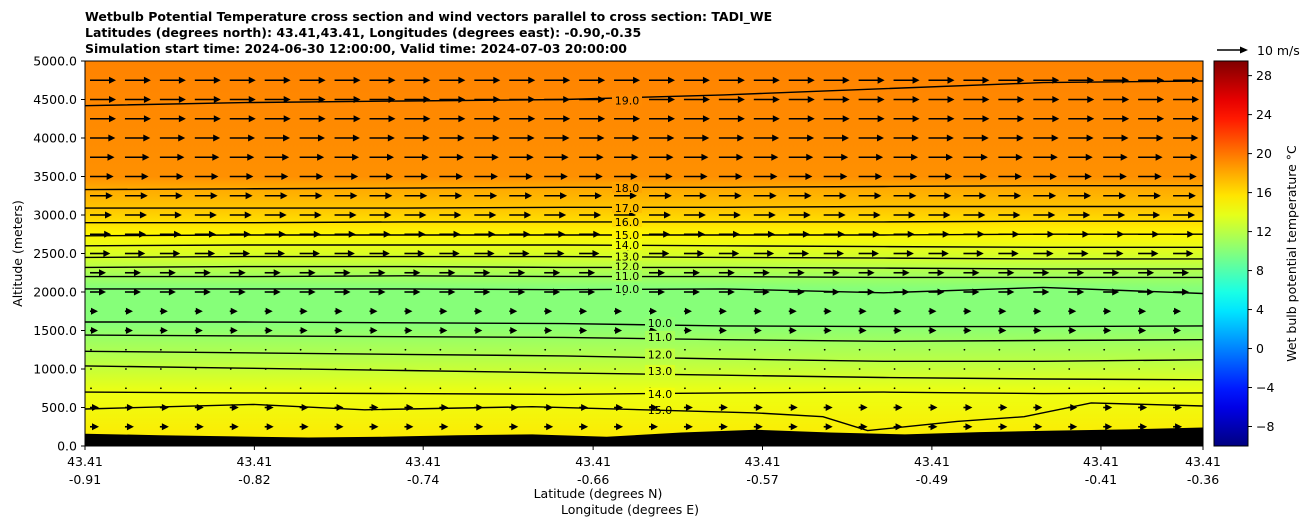  What do you see at coordinates (627, 276) in the screenshot?
I see `contour-label: 11.0` at bounding box center [627, 276].